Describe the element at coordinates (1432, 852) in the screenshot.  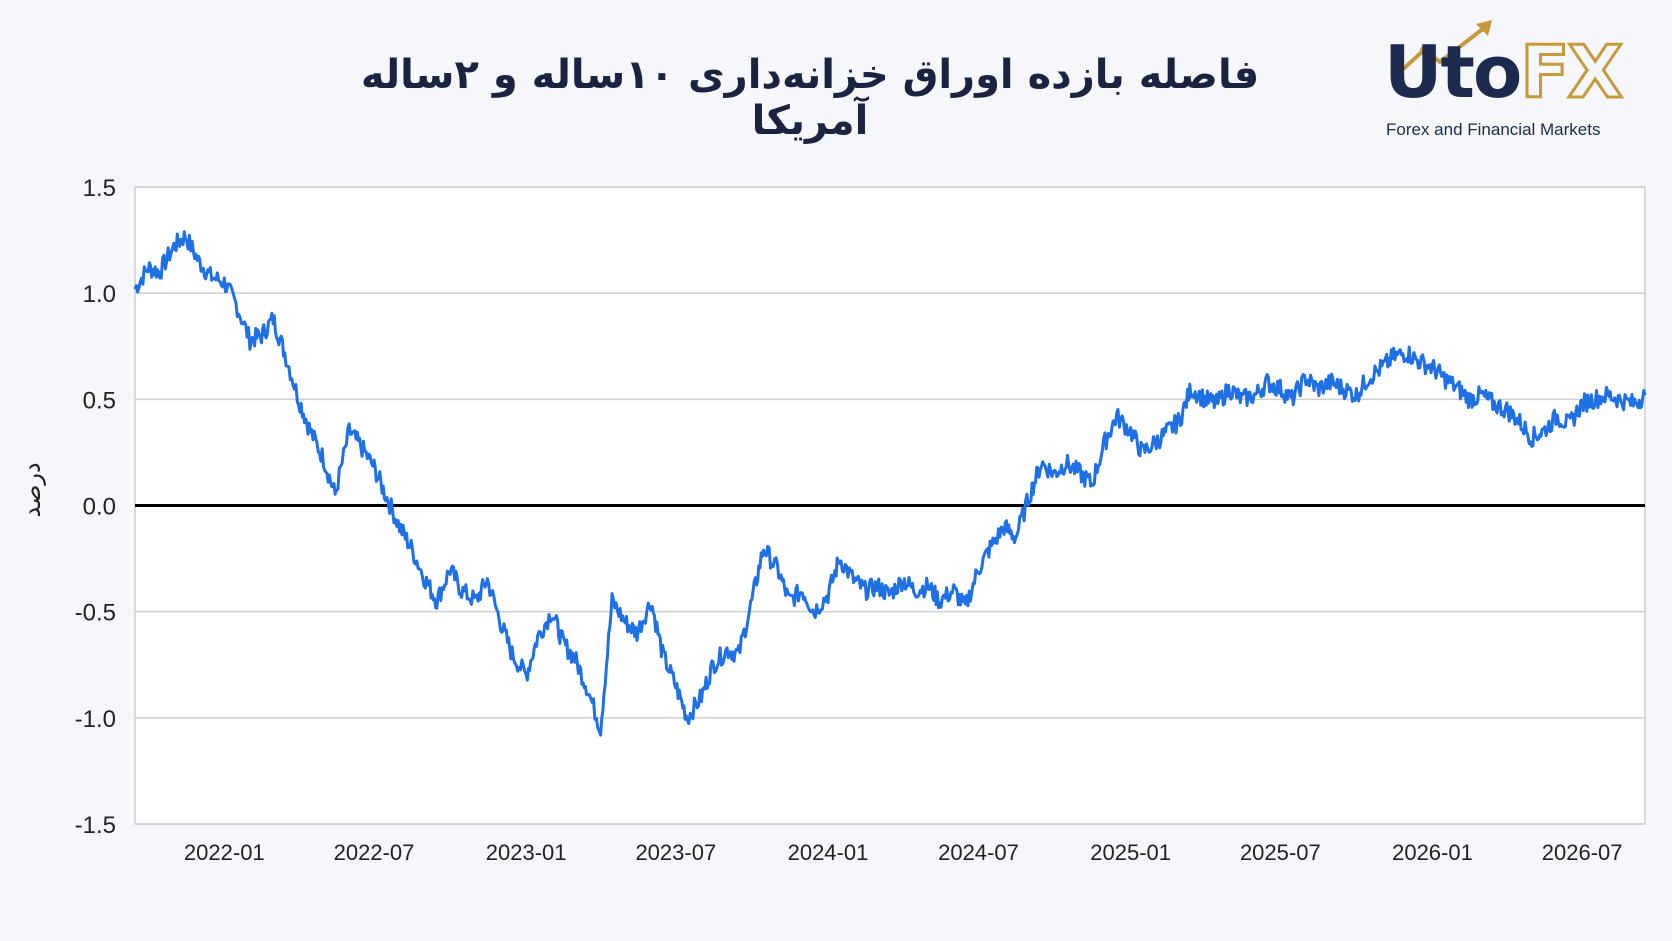
I see `x-tick-label: 2026-01` at that location.